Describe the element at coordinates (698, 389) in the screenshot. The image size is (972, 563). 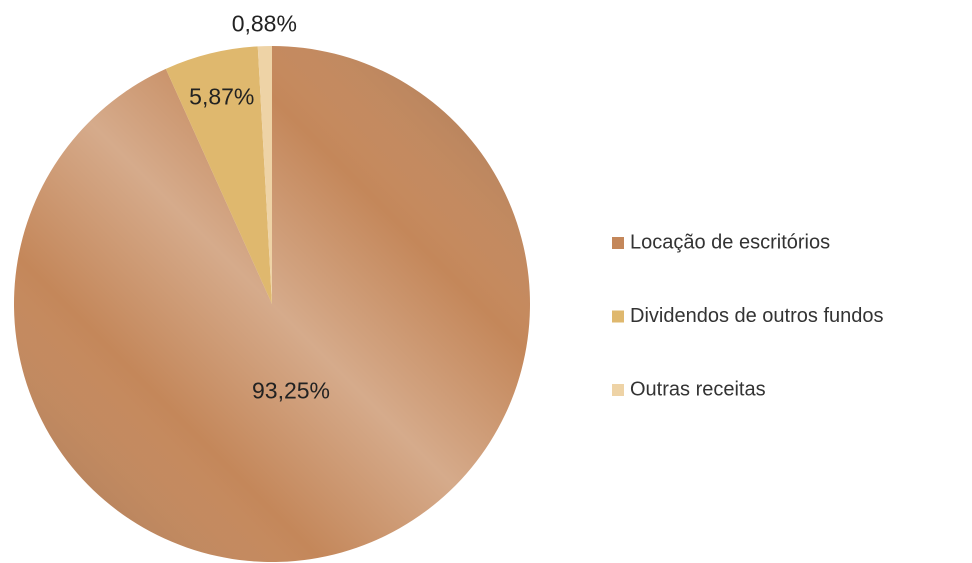
I see `legend-label: Outras receitas` at that location.